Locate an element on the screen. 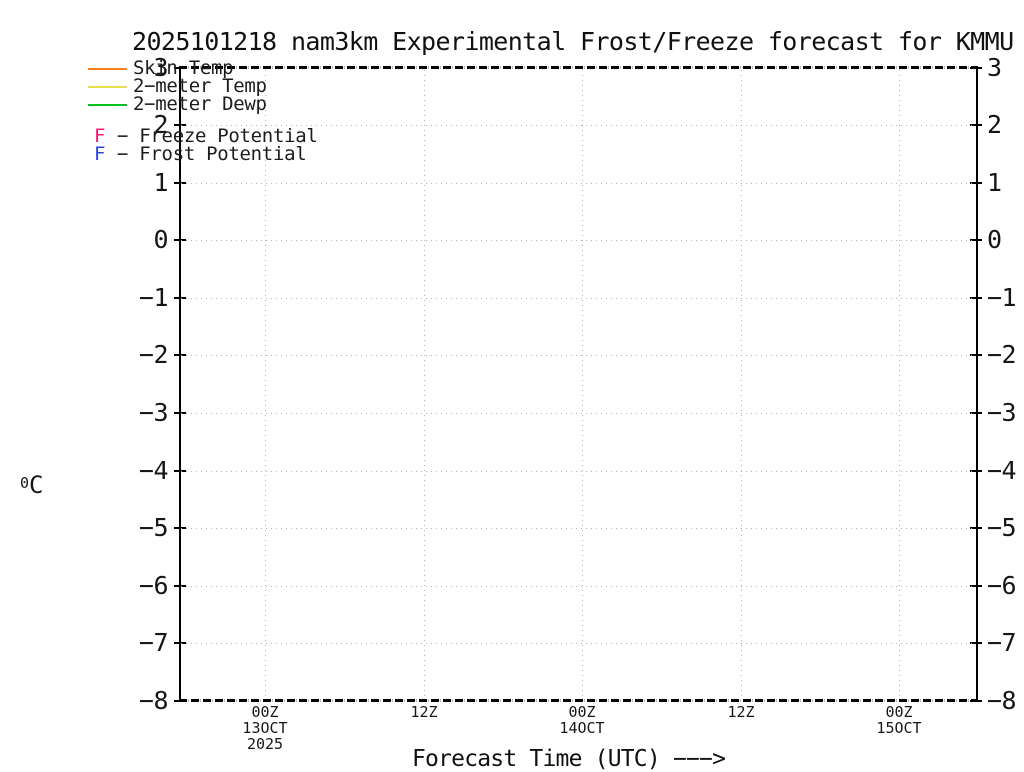 This screenshot has height=772, width=1024. y-tick-label-right: 1 is located at coordinates (994, 182).